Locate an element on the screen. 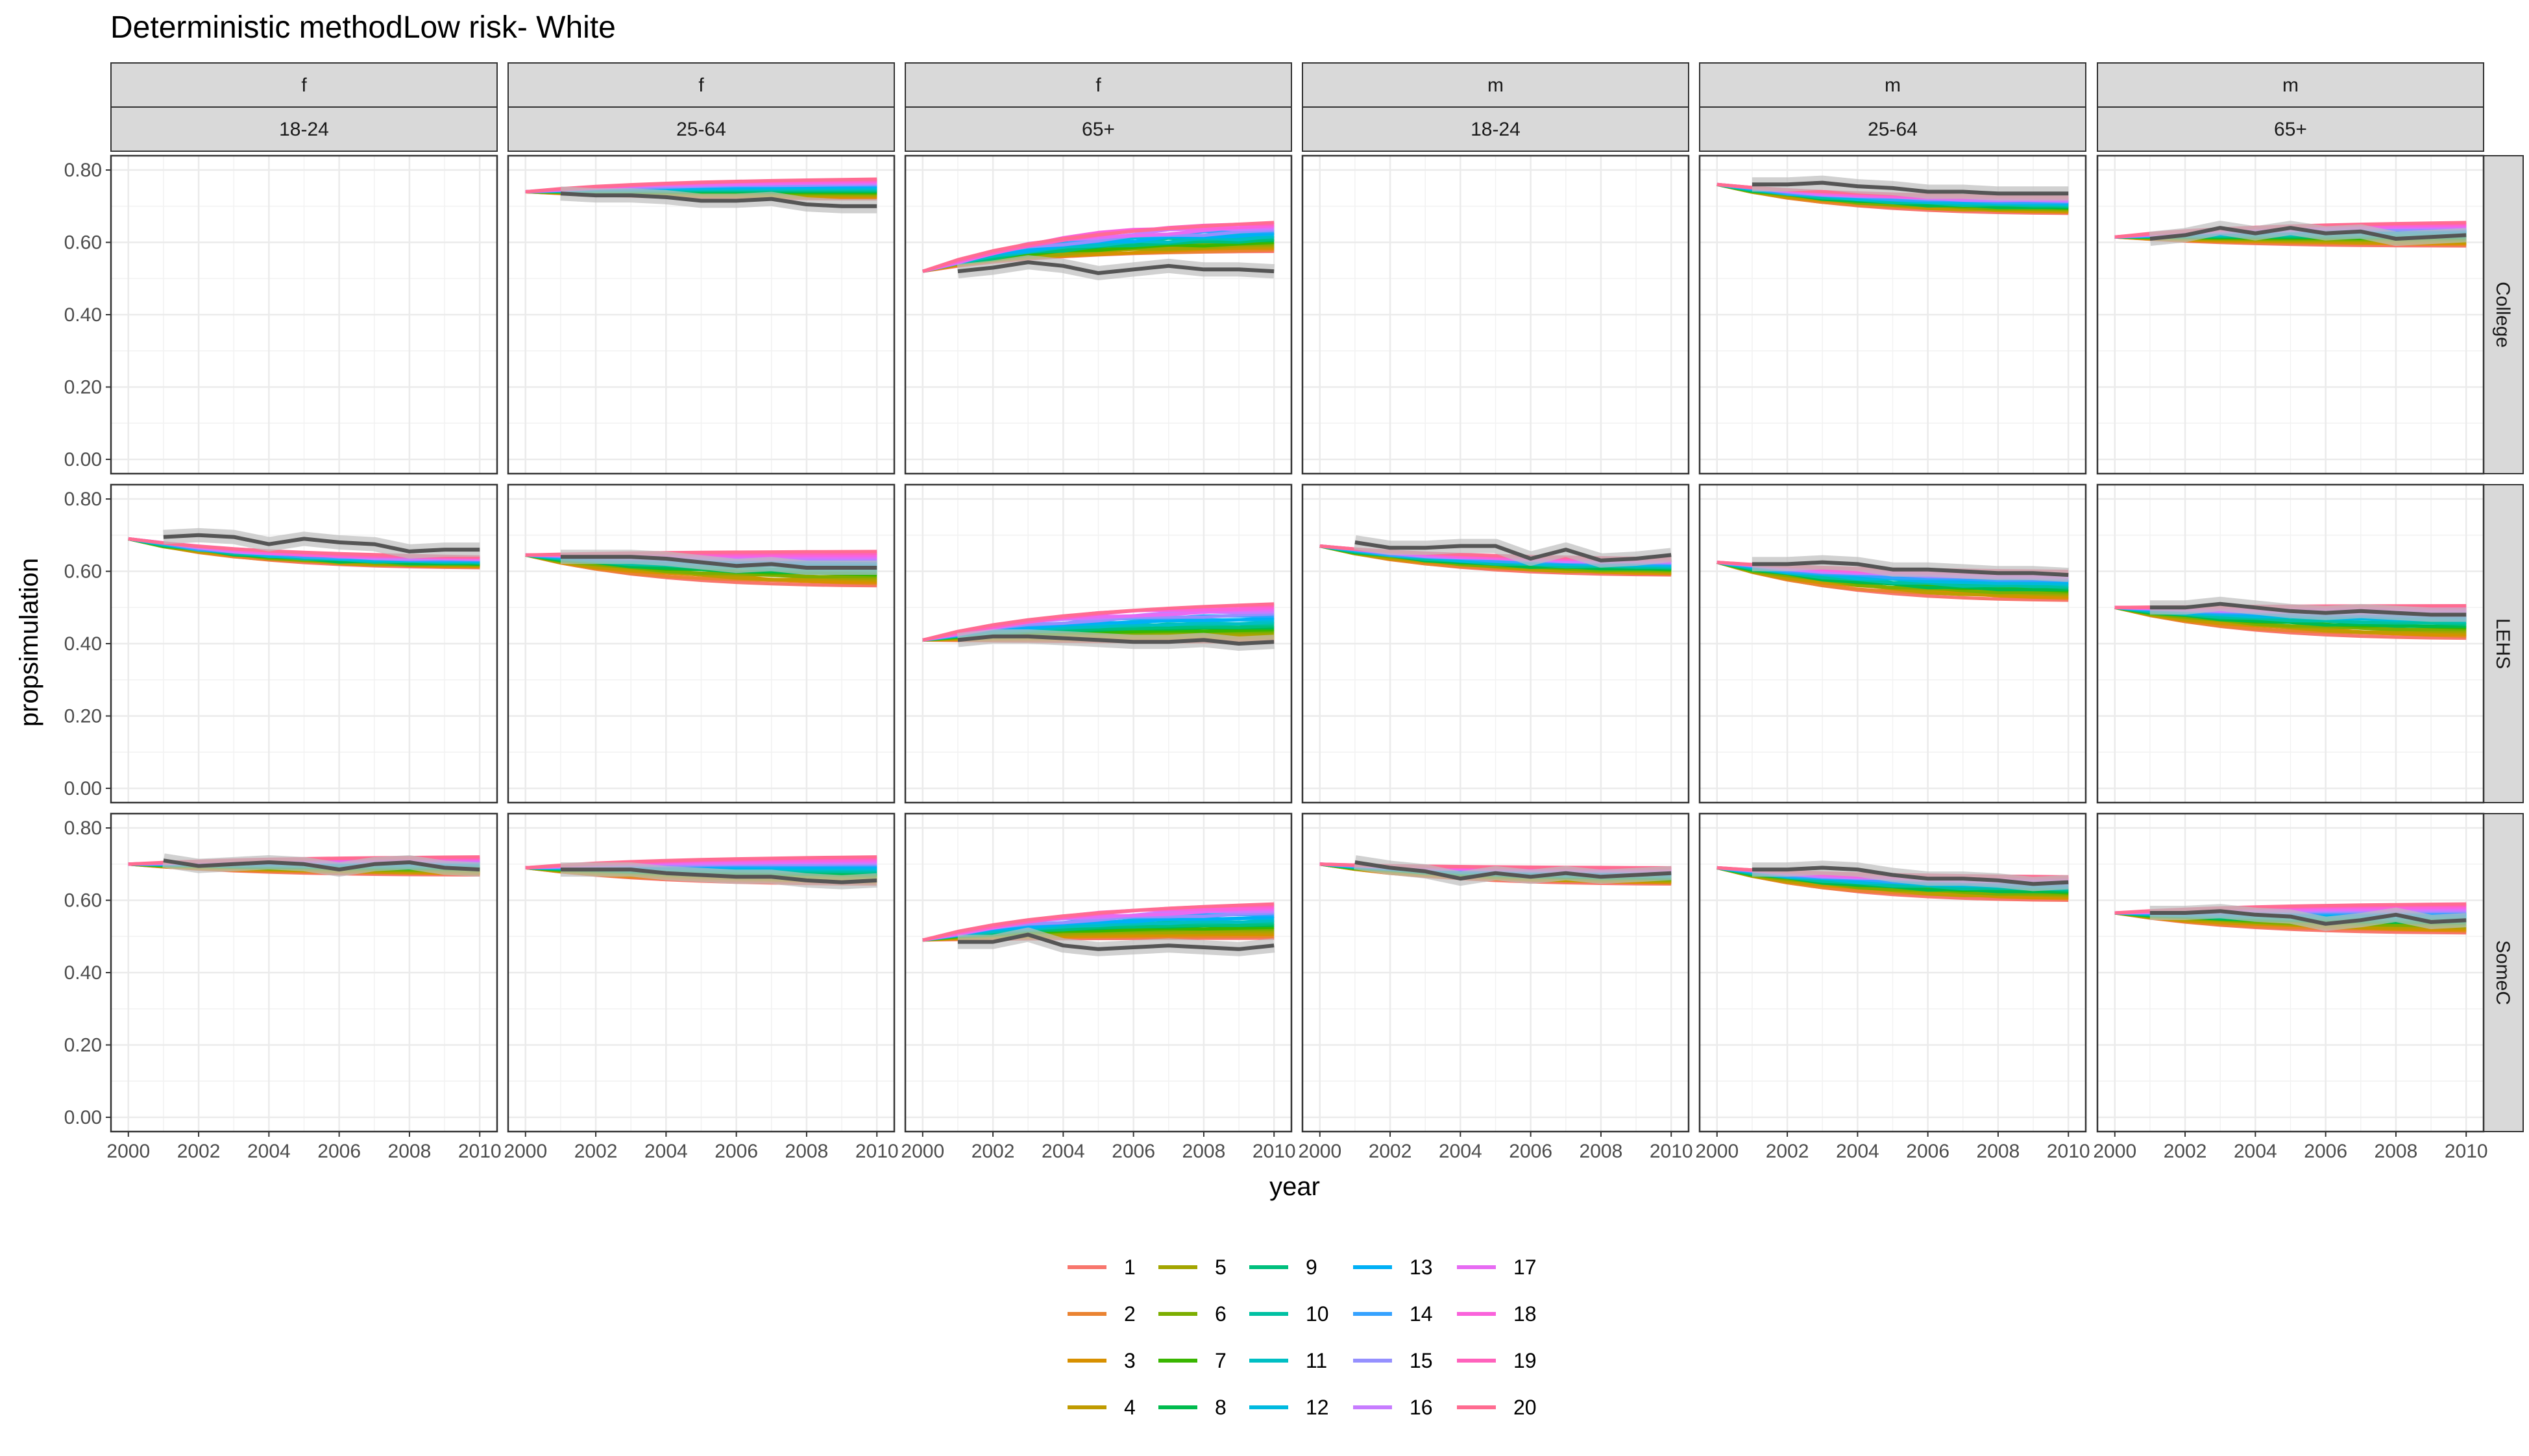 The width and height of the screenshot is (2529, 1456). legend-label: 8 is located at coordinates (1221, 1407).